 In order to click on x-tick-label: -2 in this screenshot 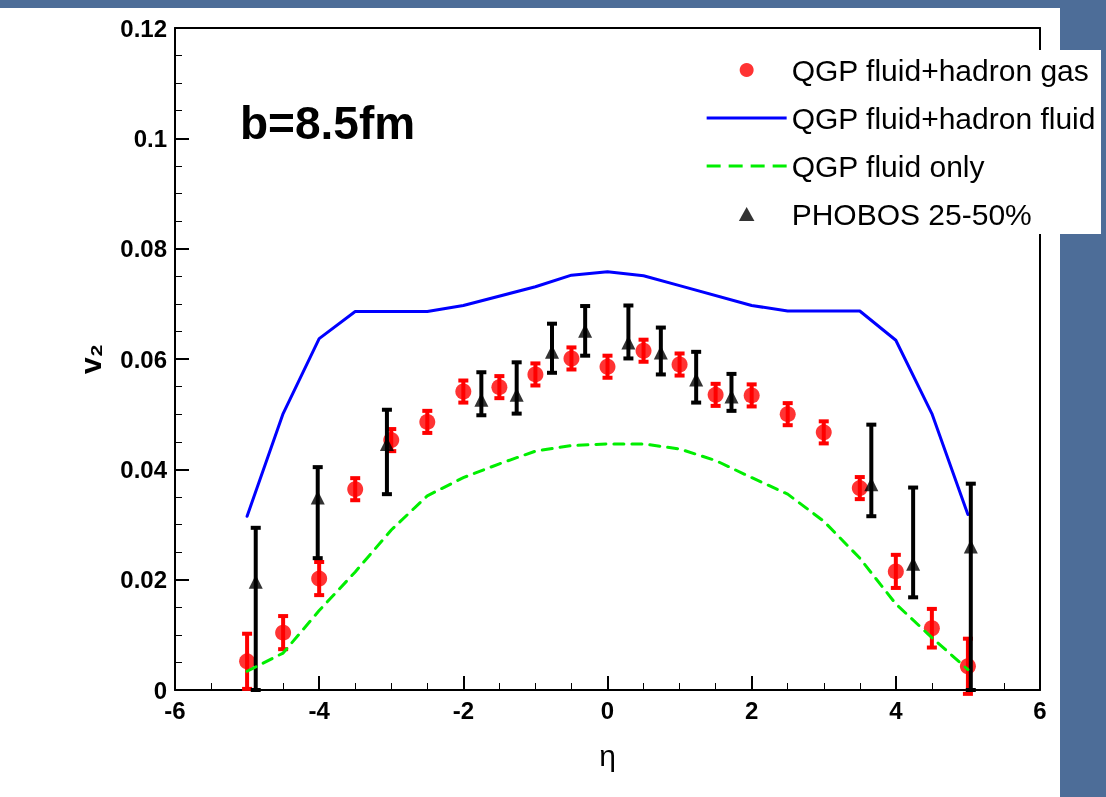, I will do `click(463, 710)`.